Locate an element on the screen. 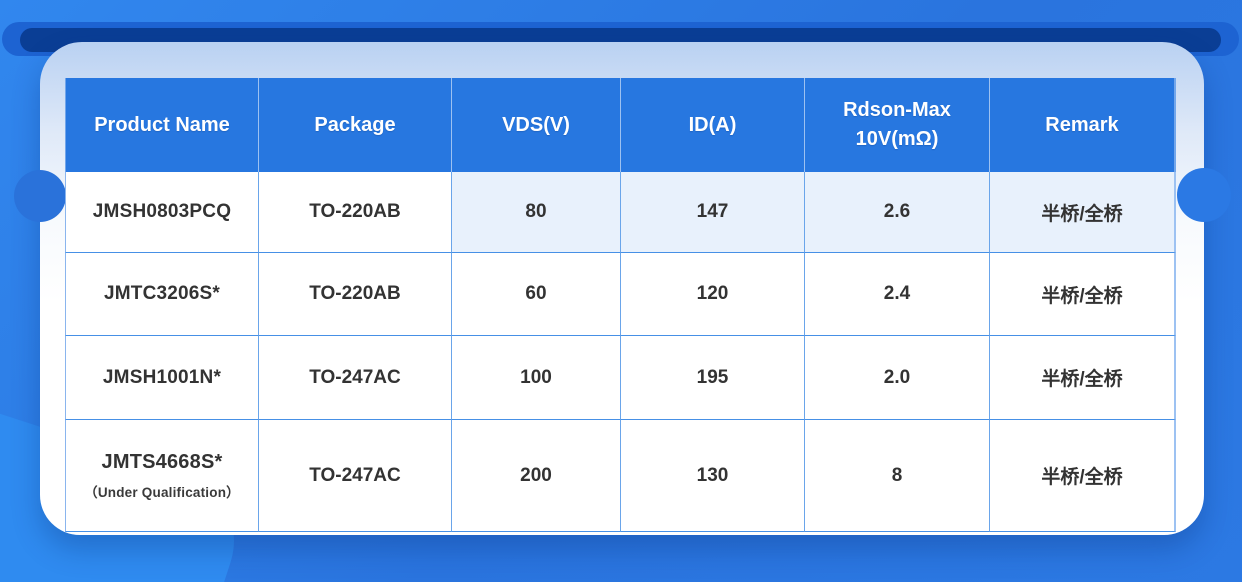  table-row: JMSH1001N* TO-247AC 100 195 2.0 半桥/全桥 is located at coordinates (620, 378).